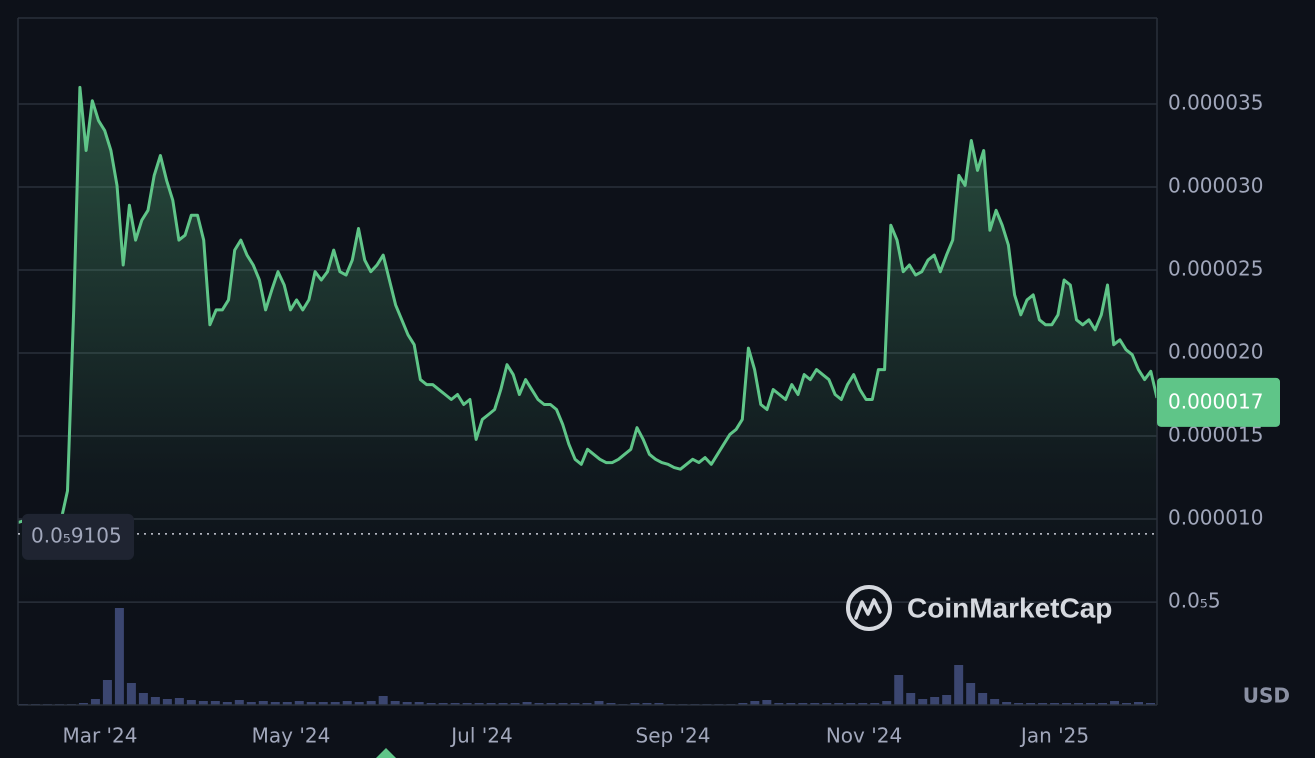 The height and width of the screenshot is (758, 1315). I want to click on y-tick-label: 0.000025, so click(1215, 269).